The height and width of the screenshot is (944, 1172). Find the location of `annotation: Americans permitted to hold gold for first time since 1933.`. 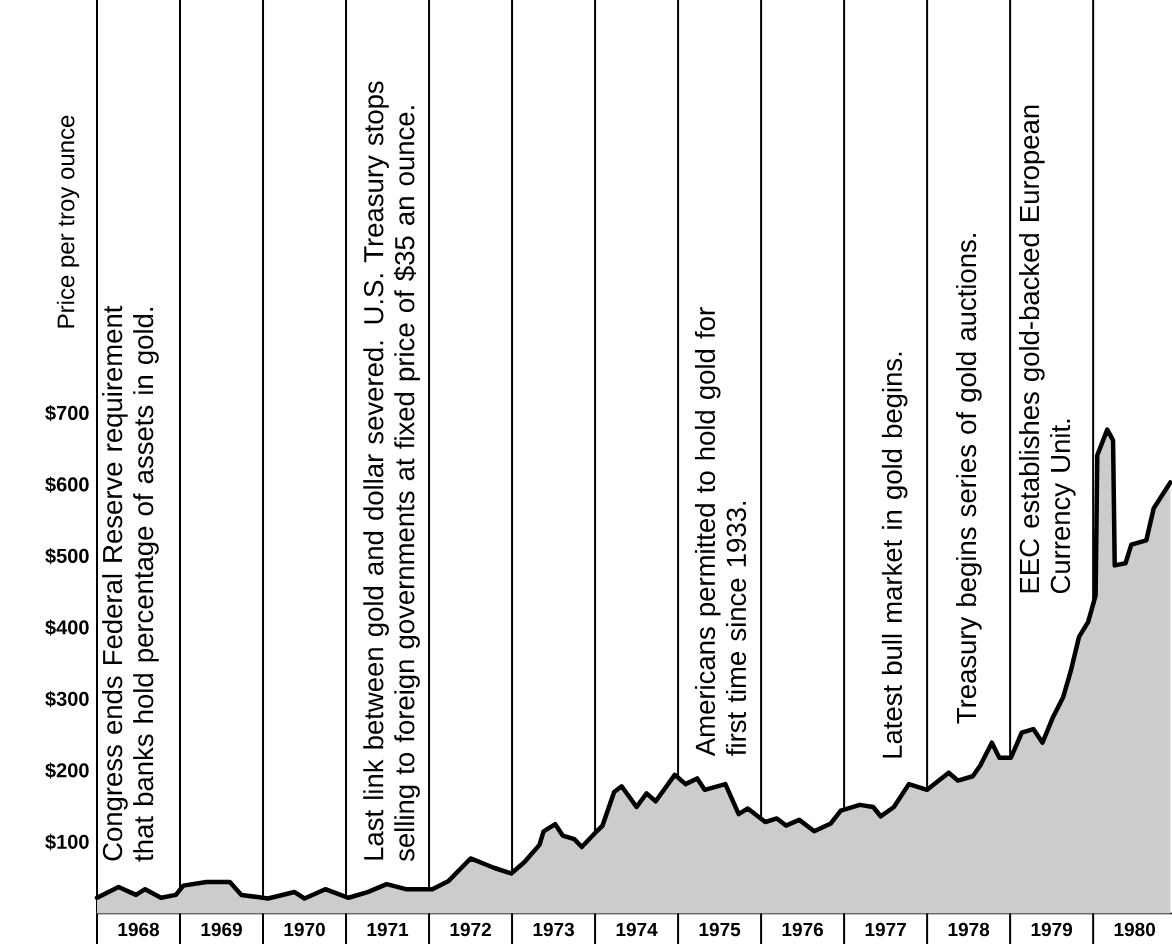

annotation: Americans permitted to hold gold for first time since 1933. is located at coordinates (720, 532).